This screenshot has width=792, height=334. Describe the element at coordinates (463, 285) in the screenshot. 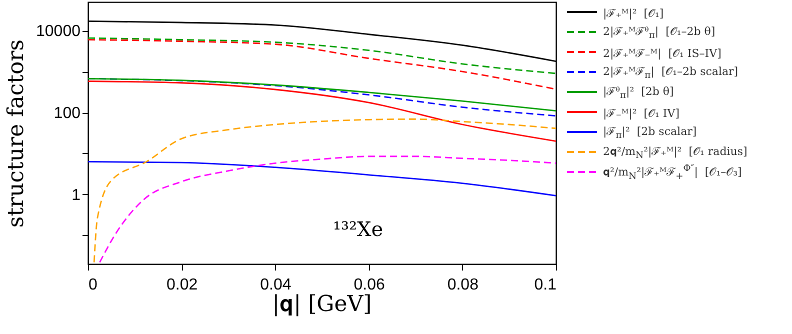

I see `x-tick-label: 0.08` at that location.